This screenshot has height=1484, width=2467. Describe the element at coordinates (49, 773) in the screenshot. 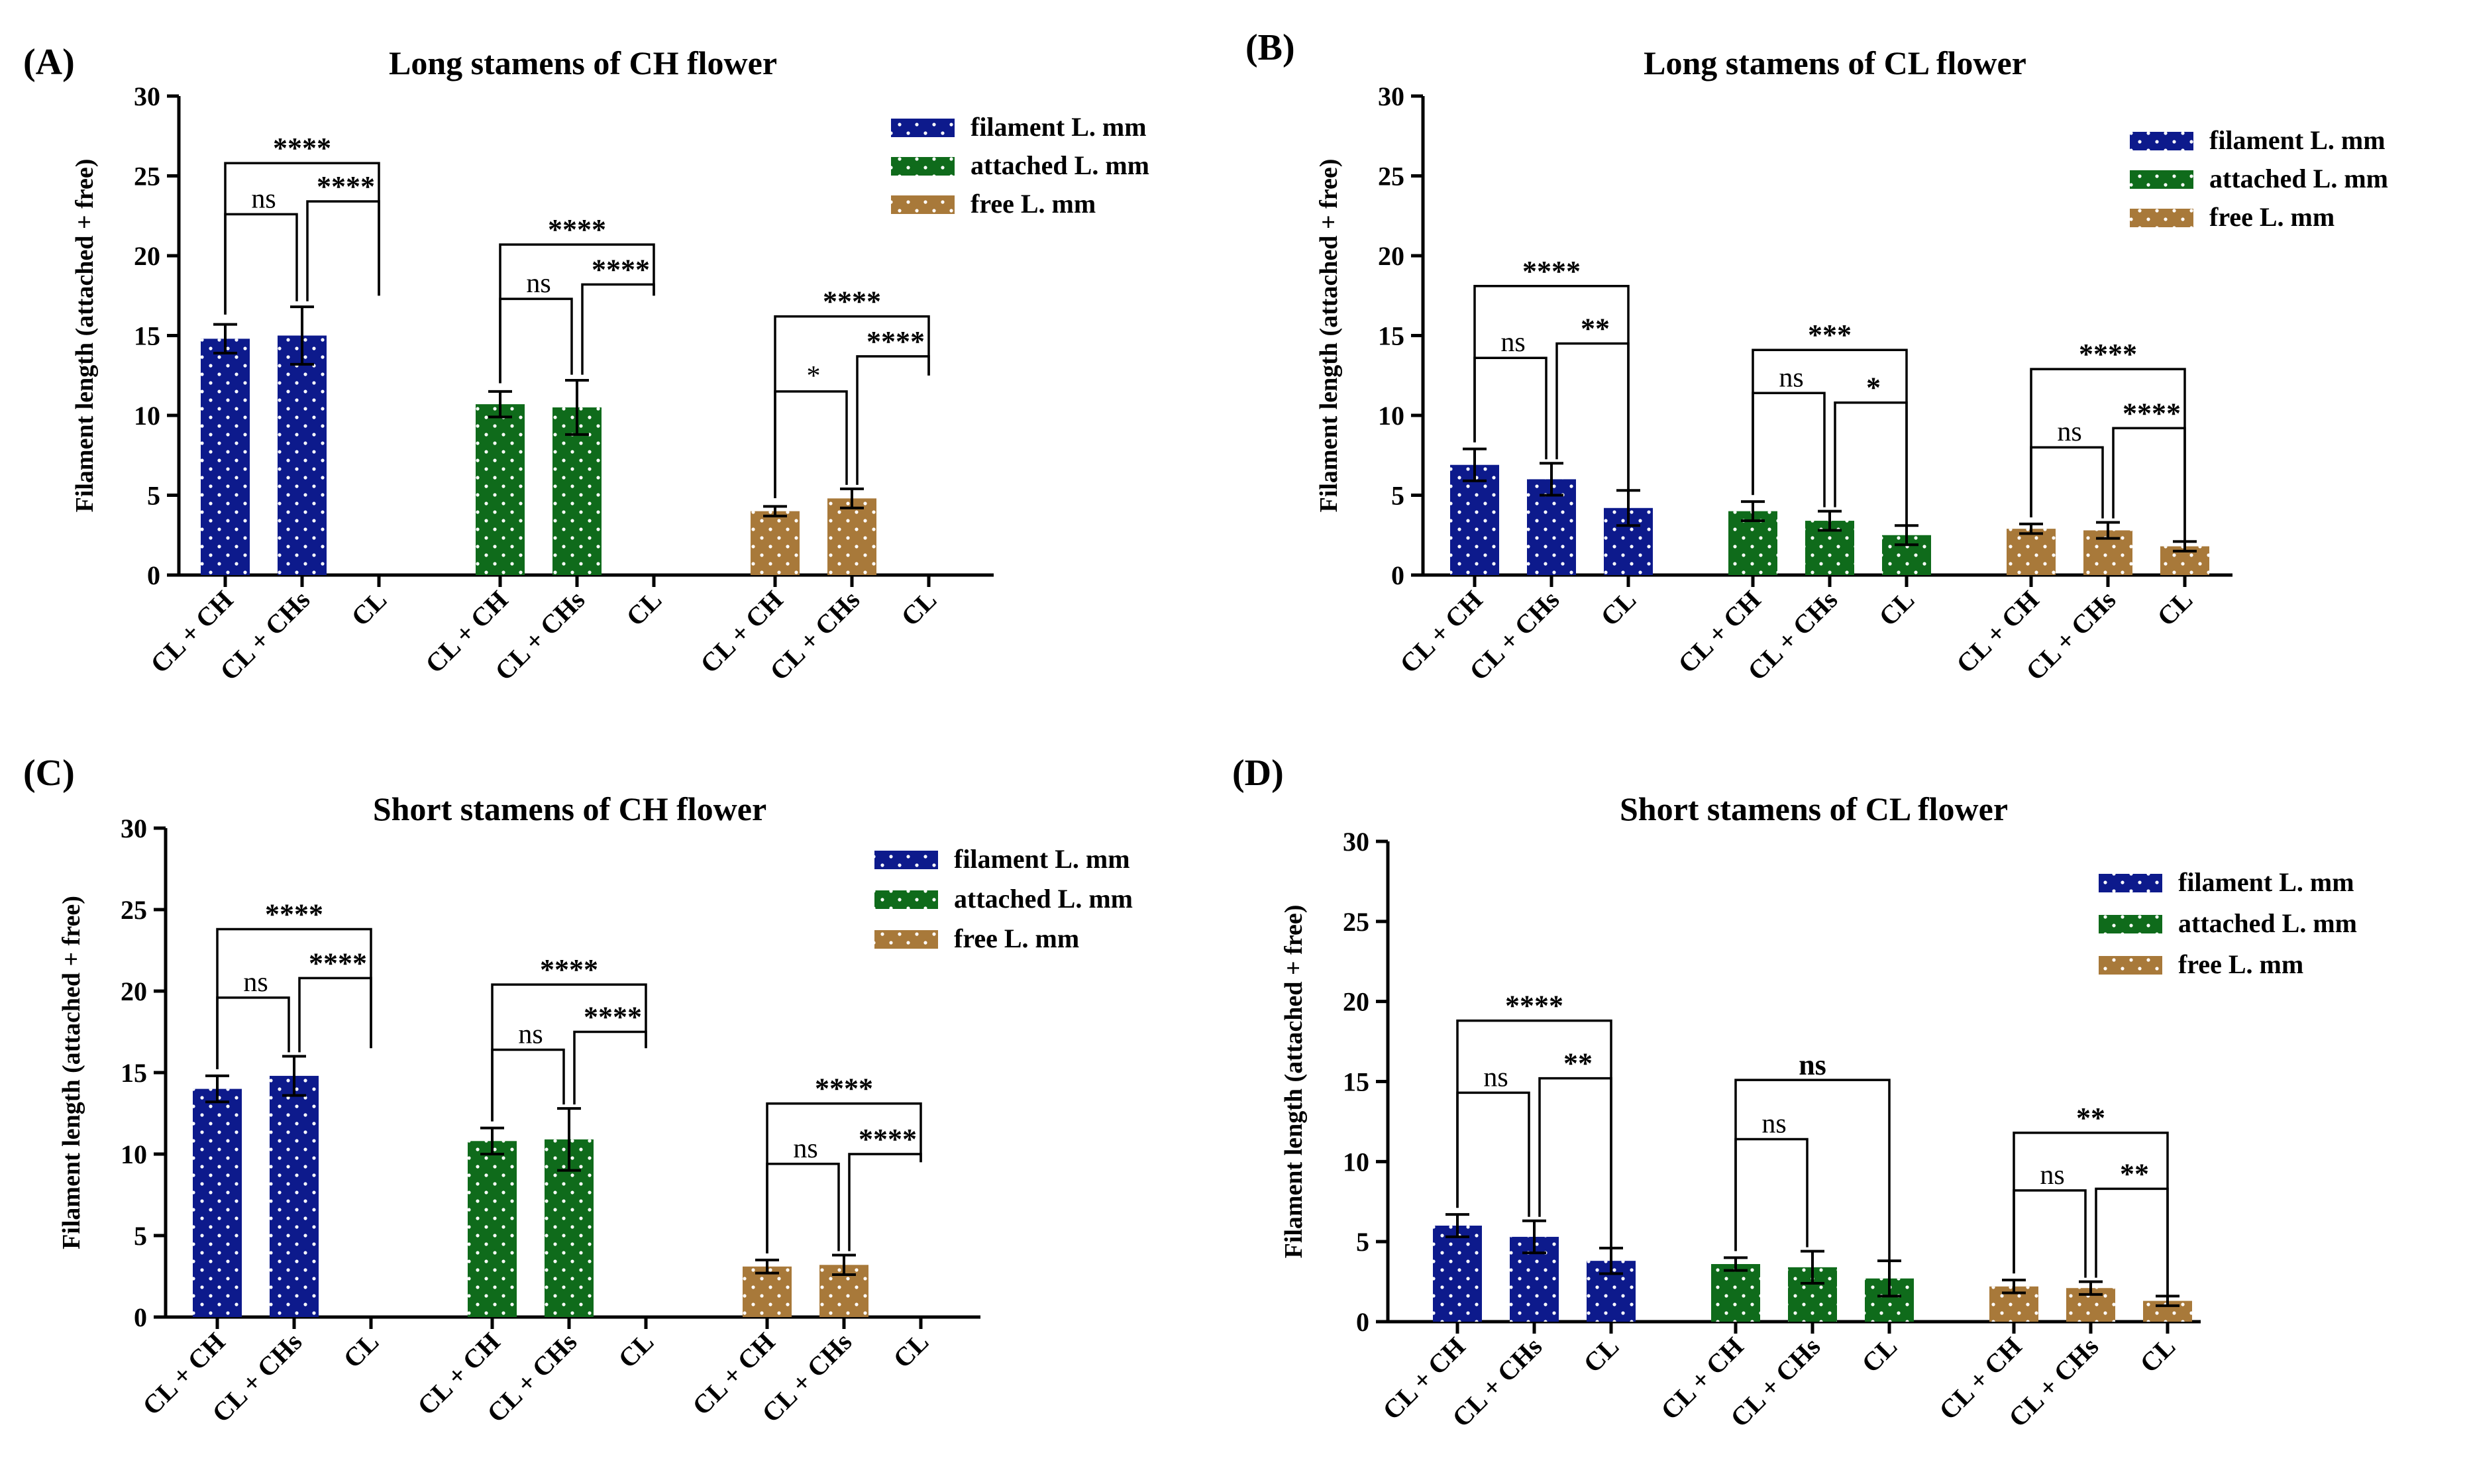

I see `panel-letter: (C)` at that location.